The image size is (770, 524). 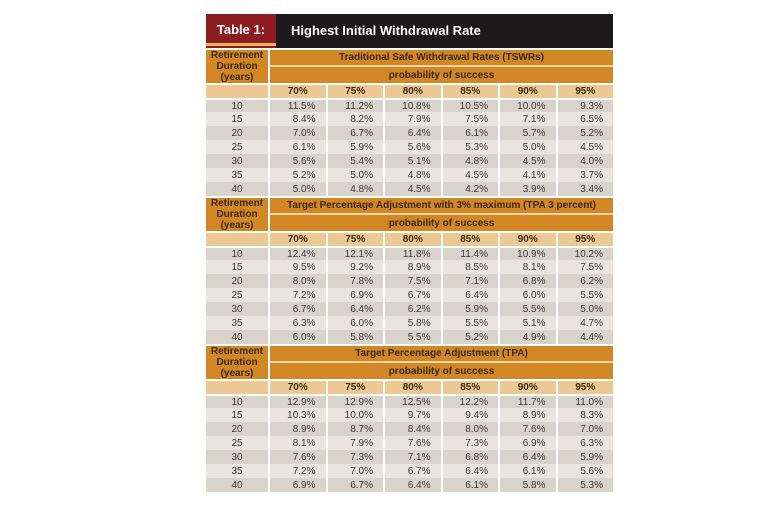 I want to click on rate-cell: 3.4%, so click(x=585, y=189).